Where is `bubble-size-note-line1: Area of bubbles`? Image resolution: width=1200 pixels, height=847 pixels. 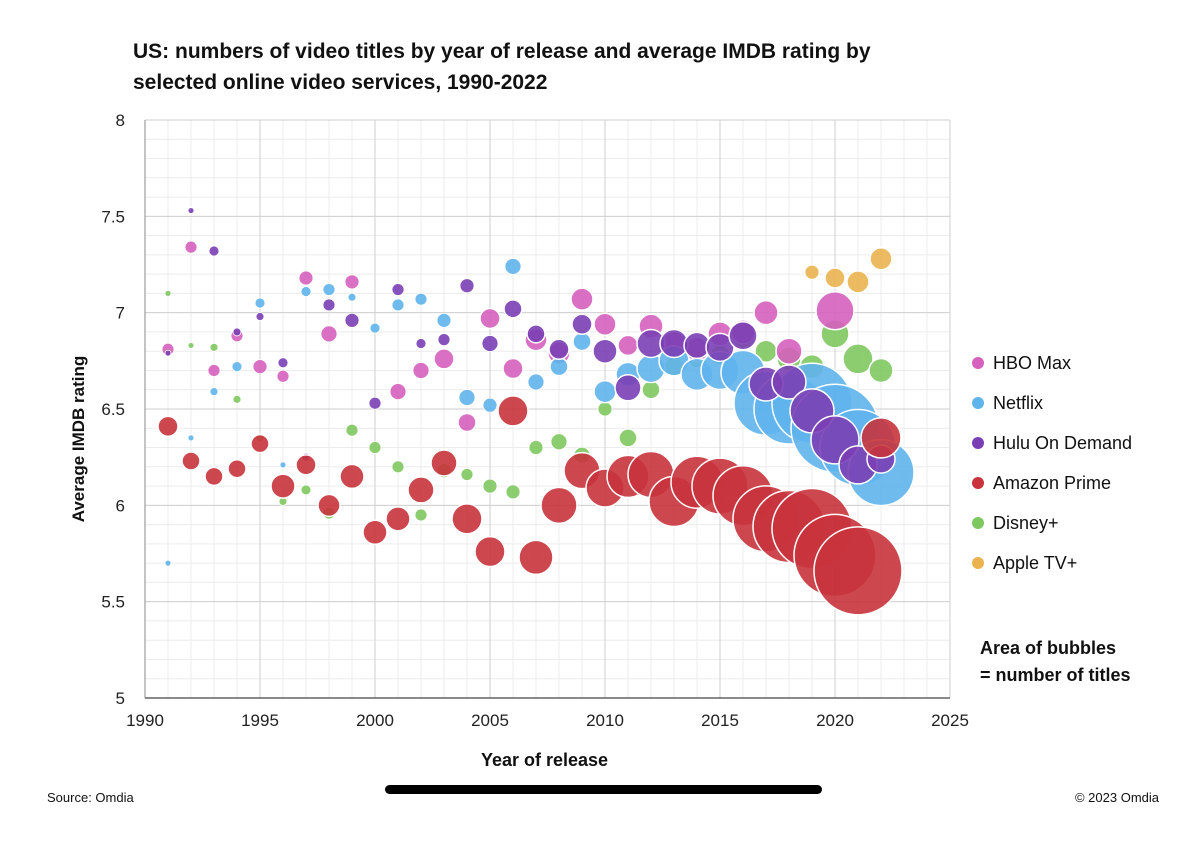
bubble-size-note-line1: Area of bubbles is located at coordinates (1048, 648).